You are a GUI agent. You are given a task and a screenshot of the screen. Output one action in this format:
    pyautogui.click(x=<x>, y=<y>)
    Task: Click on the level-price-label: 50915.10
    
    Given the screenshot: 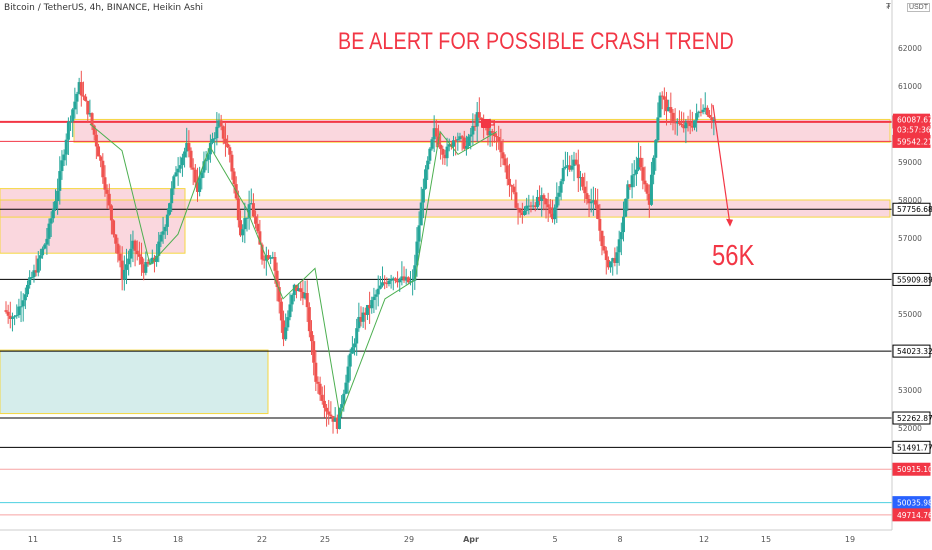 What is the action you would take?
    pyautogui.click(x=914, y=469)
    